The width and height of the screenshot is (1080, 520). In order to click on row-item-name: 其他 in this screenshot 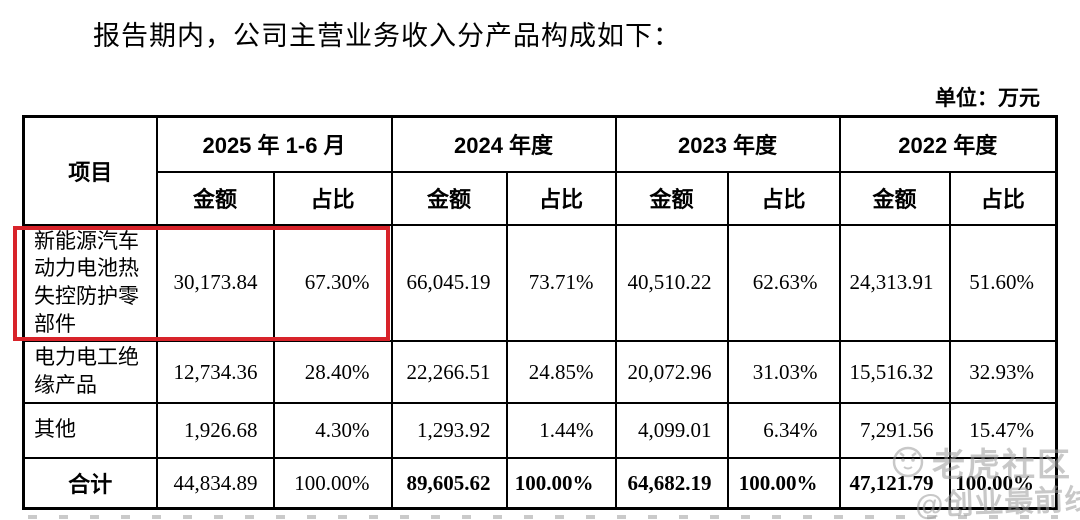, I will do `click(90, 430)`.